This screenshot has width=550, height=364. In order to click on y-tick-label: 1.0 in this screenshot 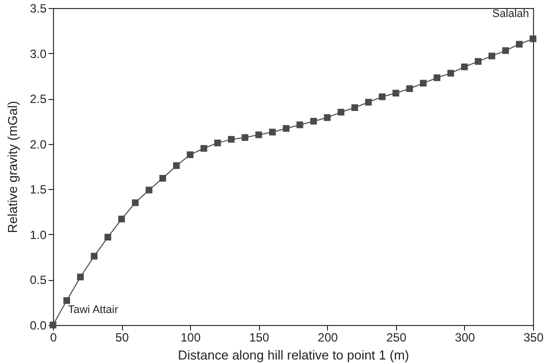, I will do `click(38, 235)`.